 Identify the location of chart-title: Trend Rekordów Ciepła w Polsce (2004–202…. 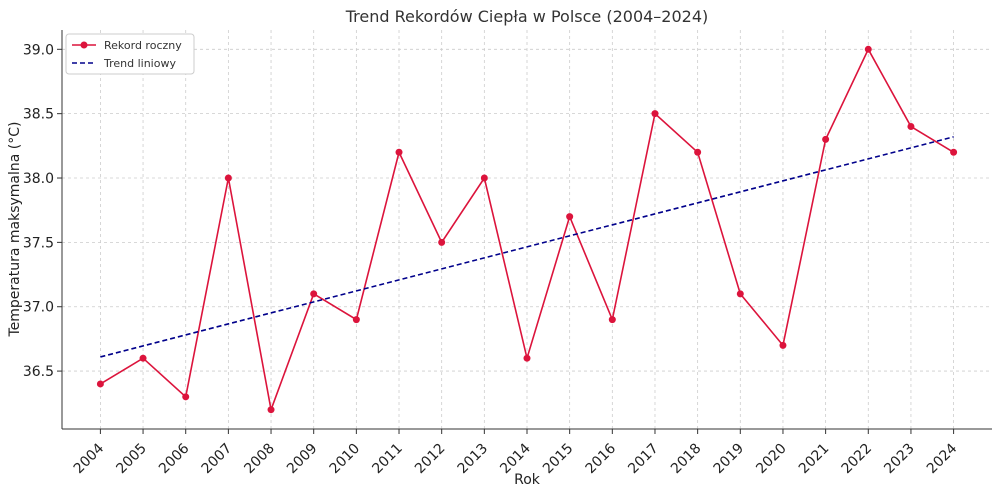
(527, 16).